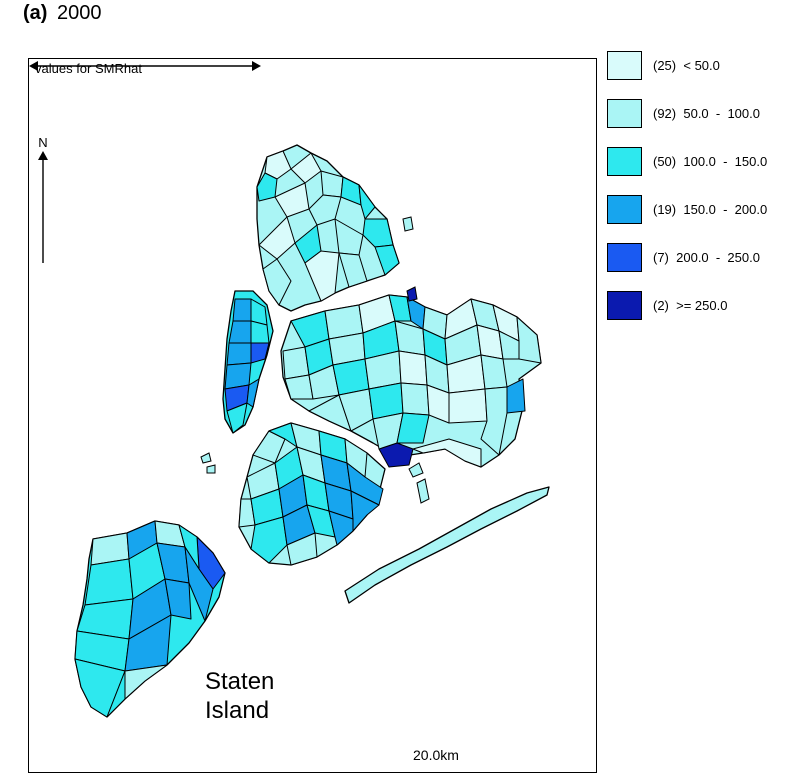 This screenshot has height=779, width=812. I want to click on legend-label: (50) 100.0 - 150.0, so click(710, 161).